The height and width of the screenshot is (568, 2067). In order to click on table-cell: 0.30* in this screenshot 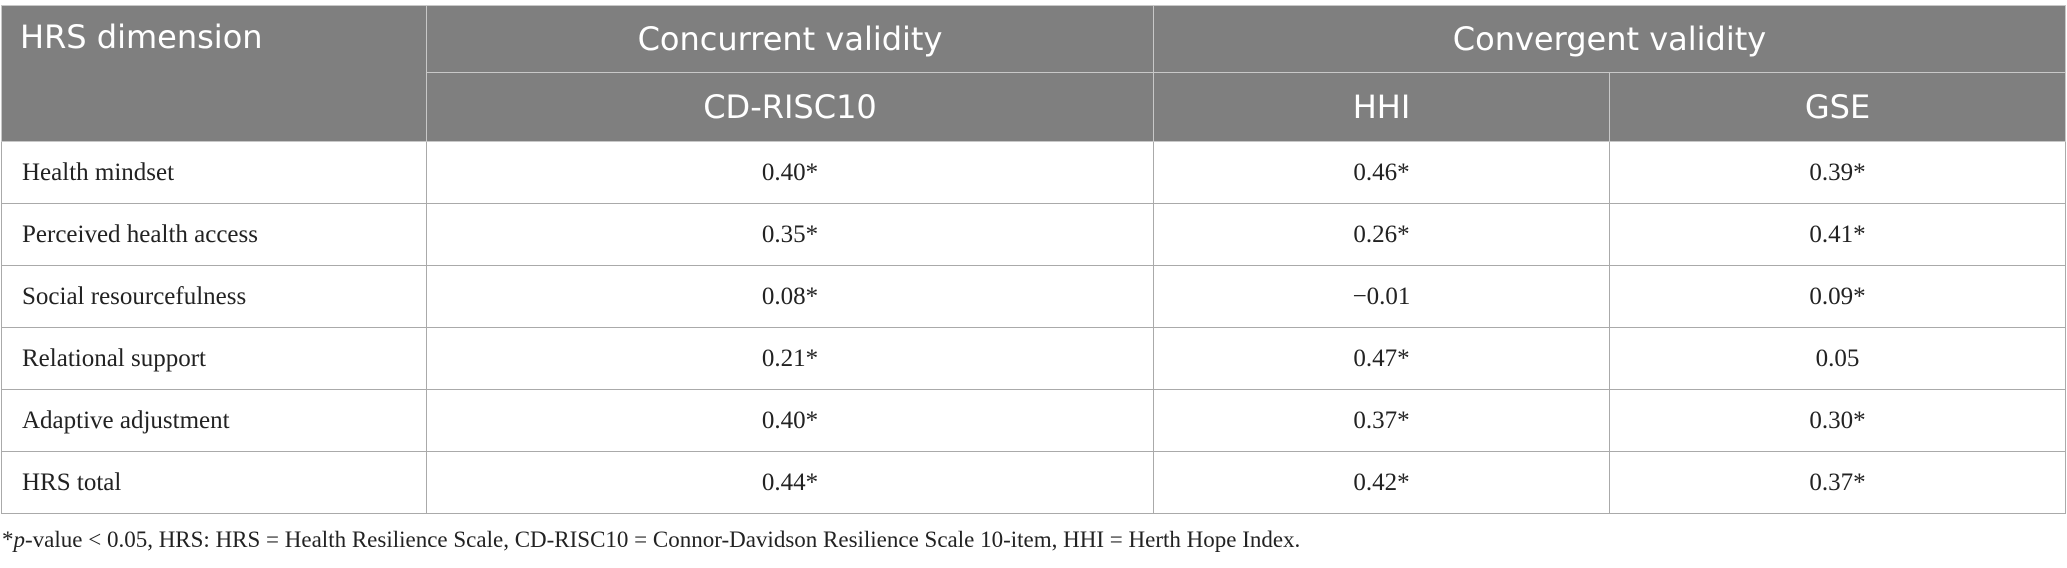, I will do `click(1837, 420)`.